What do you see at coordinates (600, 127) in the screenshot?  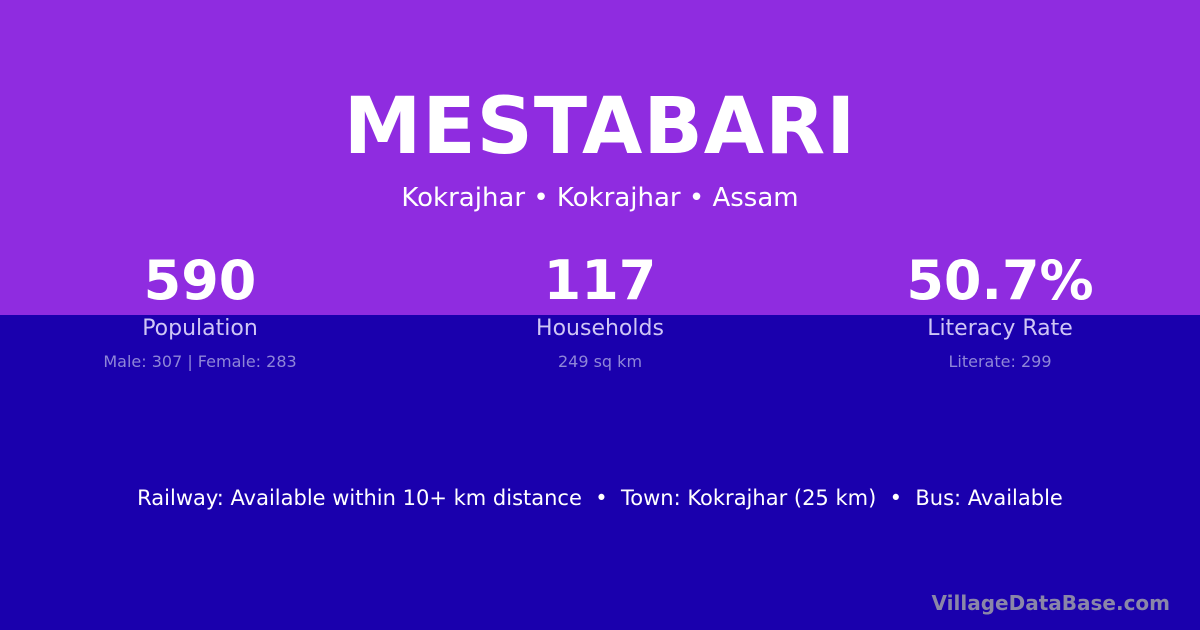 I see `village-title: MESTABARI` at bounding box center [600, 127].